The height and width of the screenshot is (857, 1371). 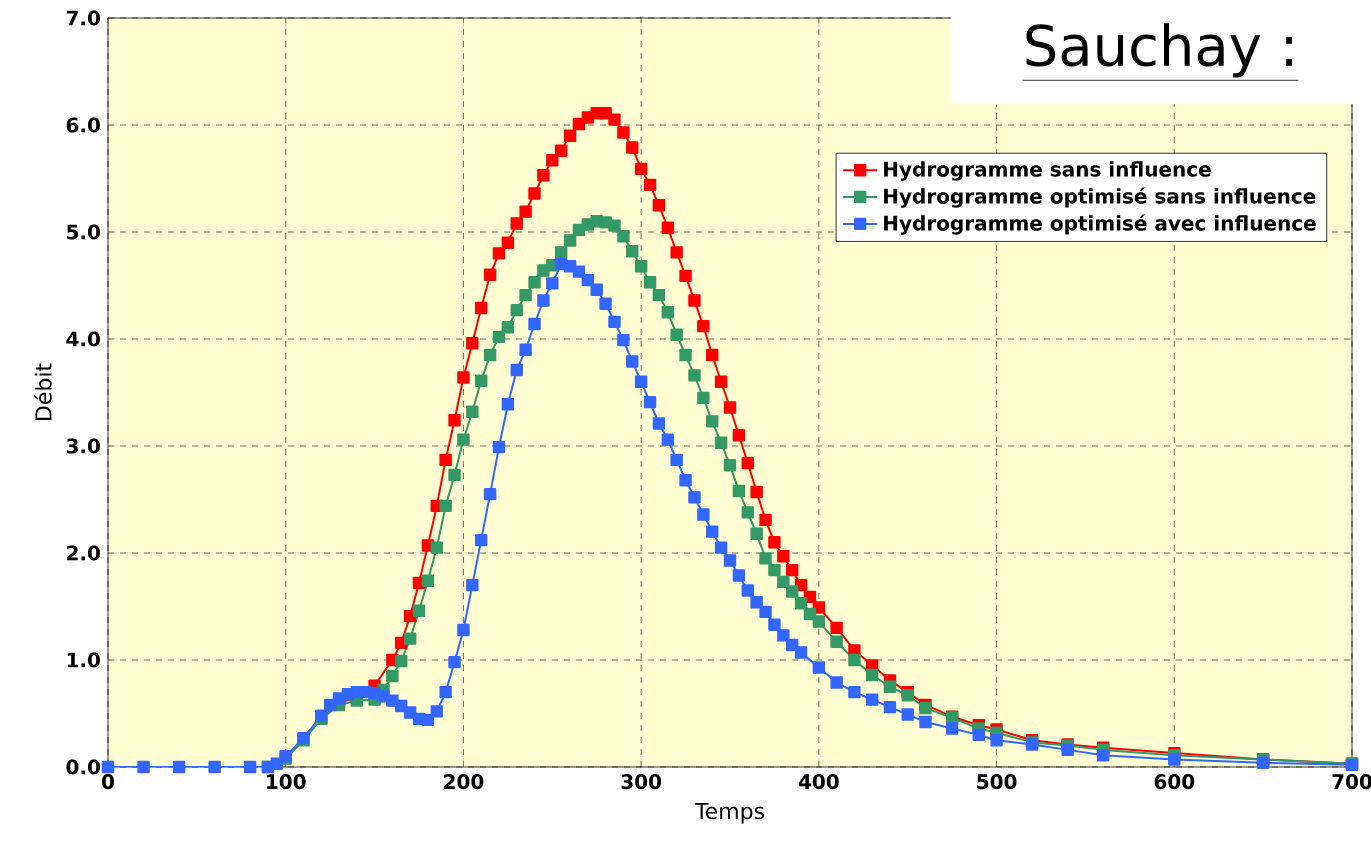 I want to click on y-tick-label: 4.0, so click(x=83, y=339).